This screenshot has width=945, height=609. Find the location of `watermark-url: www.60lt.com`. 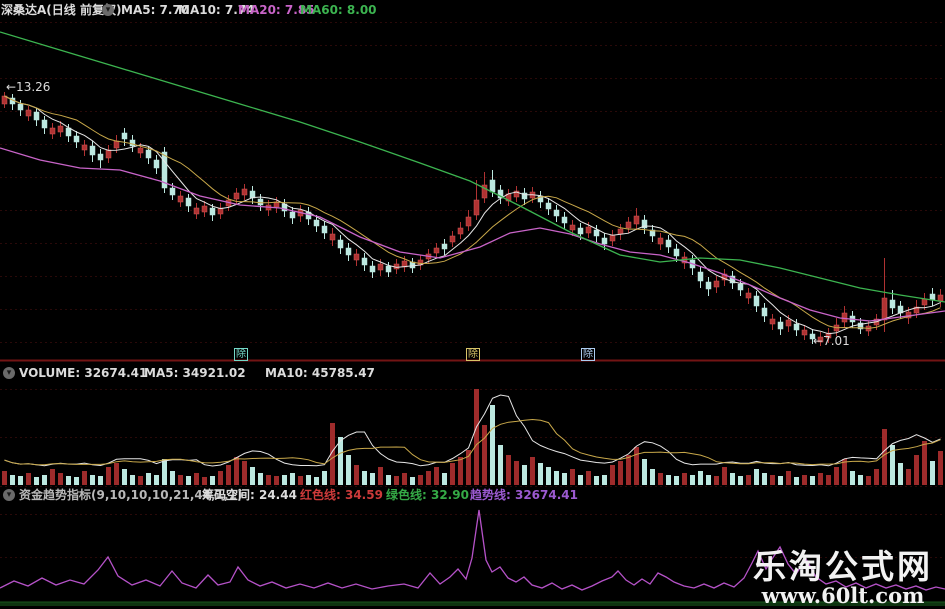

watermark-url: www.60lt.com is located at coordinates (843, 595).